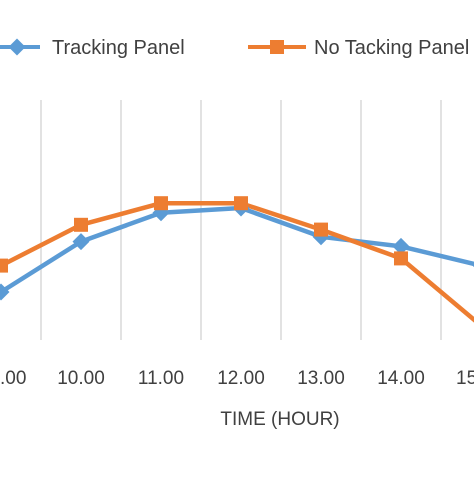 This screenshot has height=479, width=474. What do you see at coordinates (13, 378) in the screenshot?
I see `x-tick-label: .00` at bounding box center [13, 378].